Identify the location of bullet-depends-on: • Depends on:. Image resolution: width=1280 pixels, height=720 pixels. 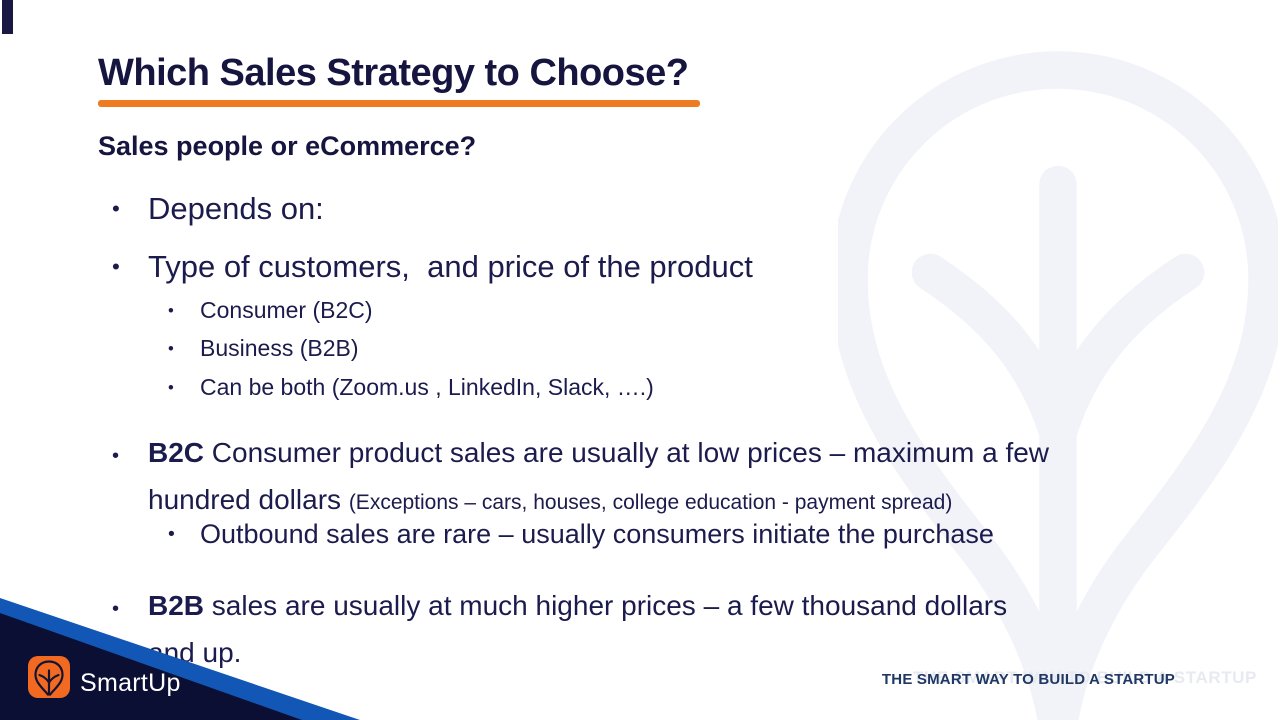
(211, 209).